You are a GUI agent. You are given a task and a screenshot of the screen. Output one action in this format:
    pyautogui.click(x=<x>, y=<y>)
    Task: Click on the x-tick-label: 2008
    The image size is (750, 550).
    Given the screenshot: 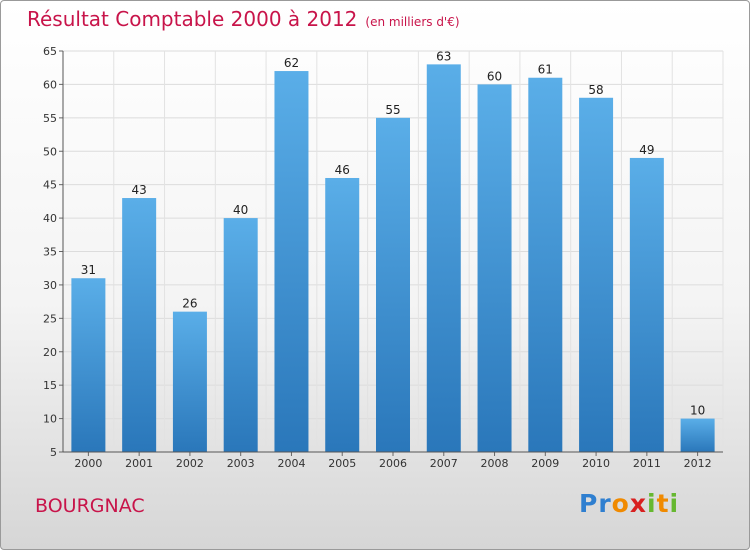 What is the action you would take?
    pyautogui.click(x=495, y=463)
    